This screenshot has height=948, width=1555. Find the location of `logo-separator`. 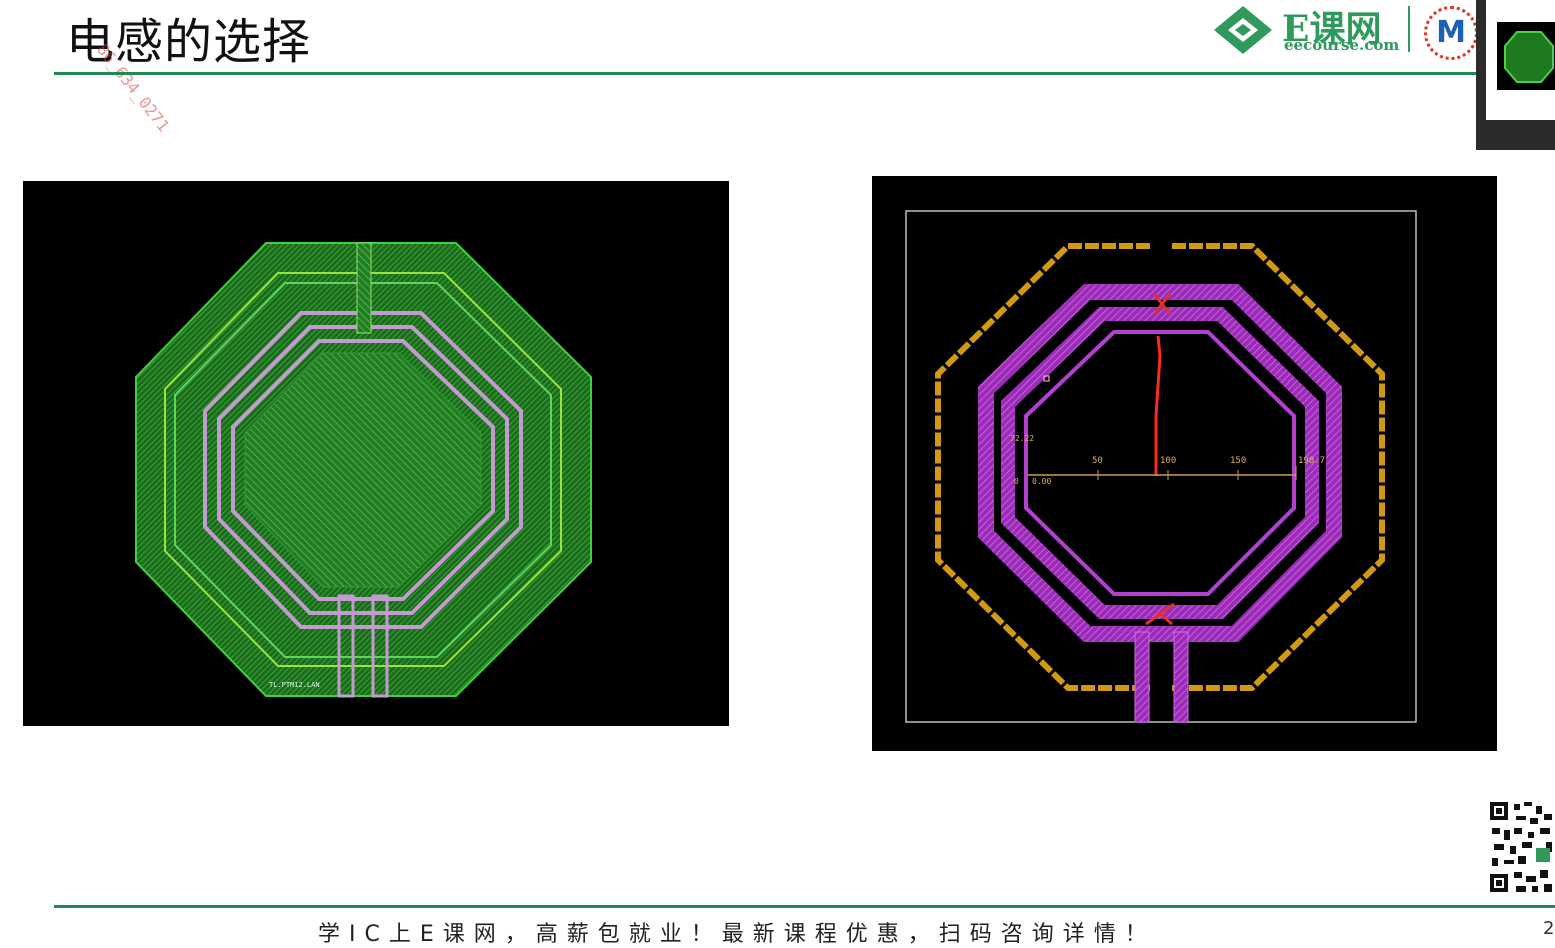

logo-separator is located at coordinates (1409, 29).